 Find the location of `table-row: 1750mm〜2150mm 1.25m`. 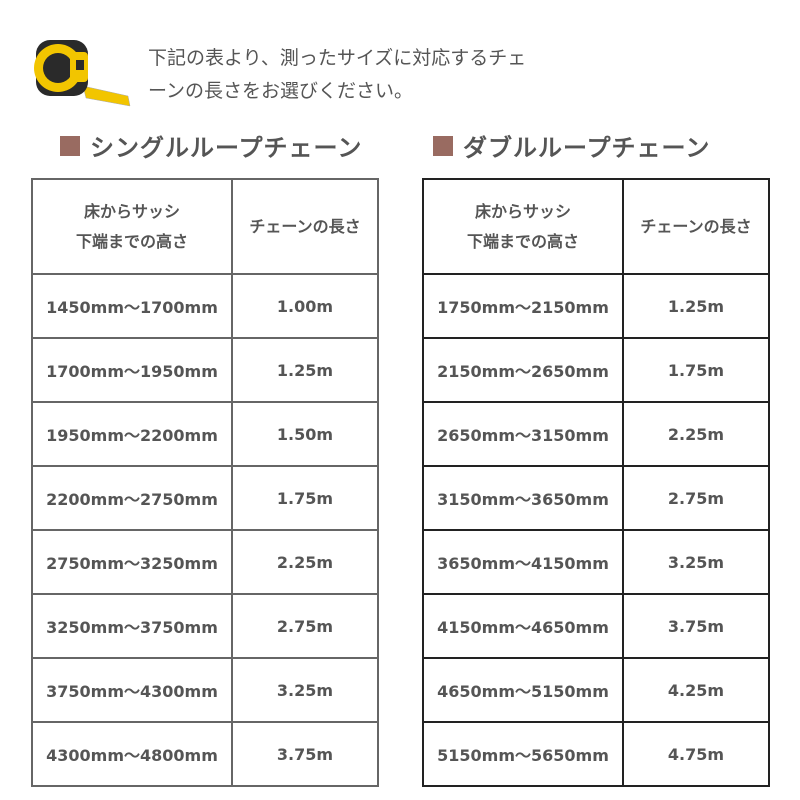

table-row: 1750mm〜2150mm 1.25m is located at coordinates (596, 306).